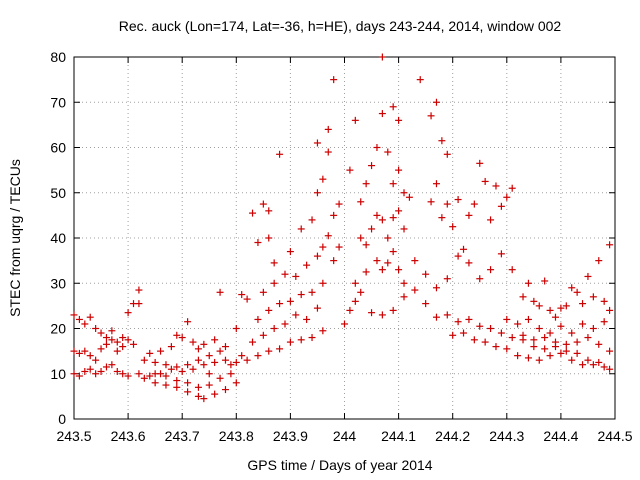 Image resolution: width=640 pixels, height=480 pixels. I want to click on x-tick-label: 243.8, so click(236, 436).